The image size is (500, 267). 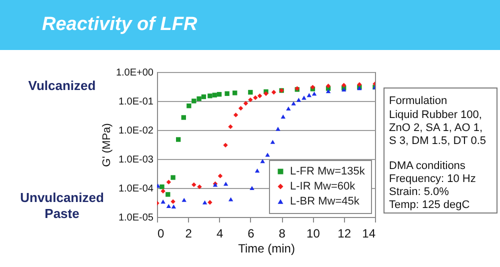 I want to click on chart-title: Reactivity of LFR, so click(x=120, y=24).